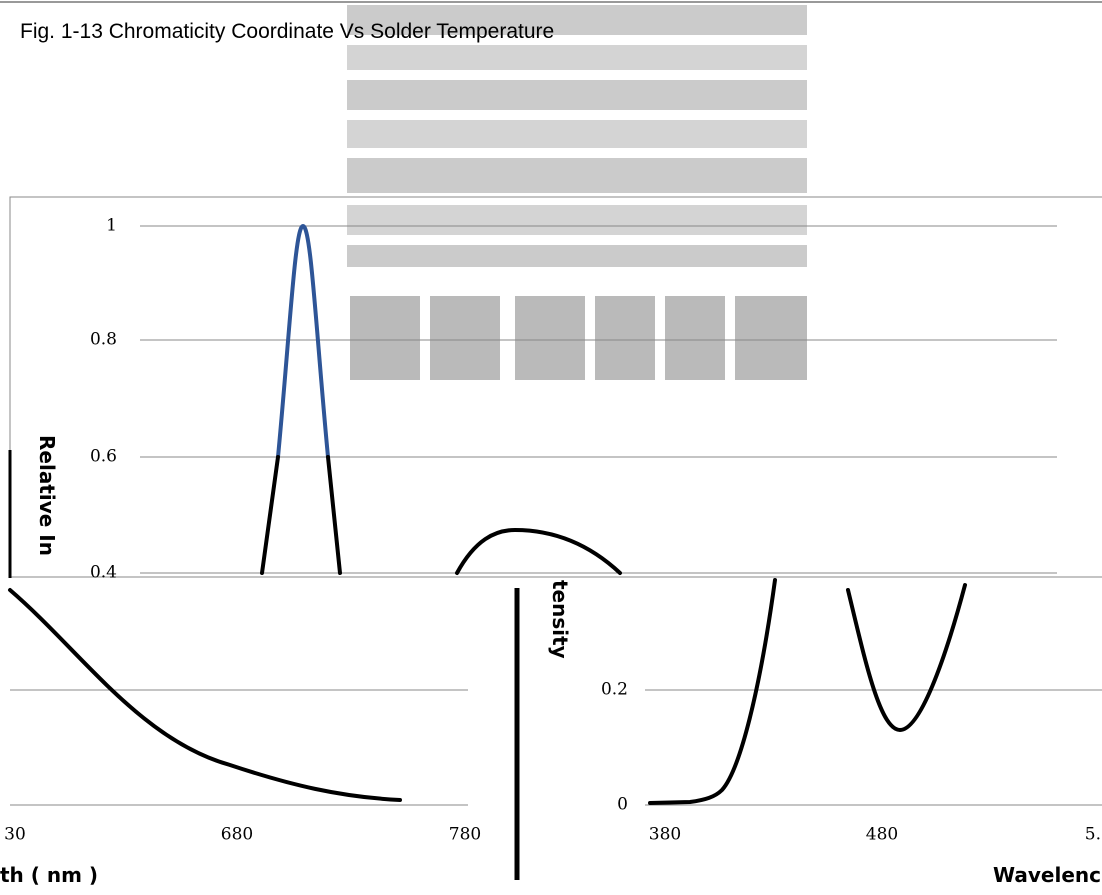  What do you see at coordinates (15, 835) in the screenshot?
I see `x-tick-label: 30` at bounding box center [15, 835].